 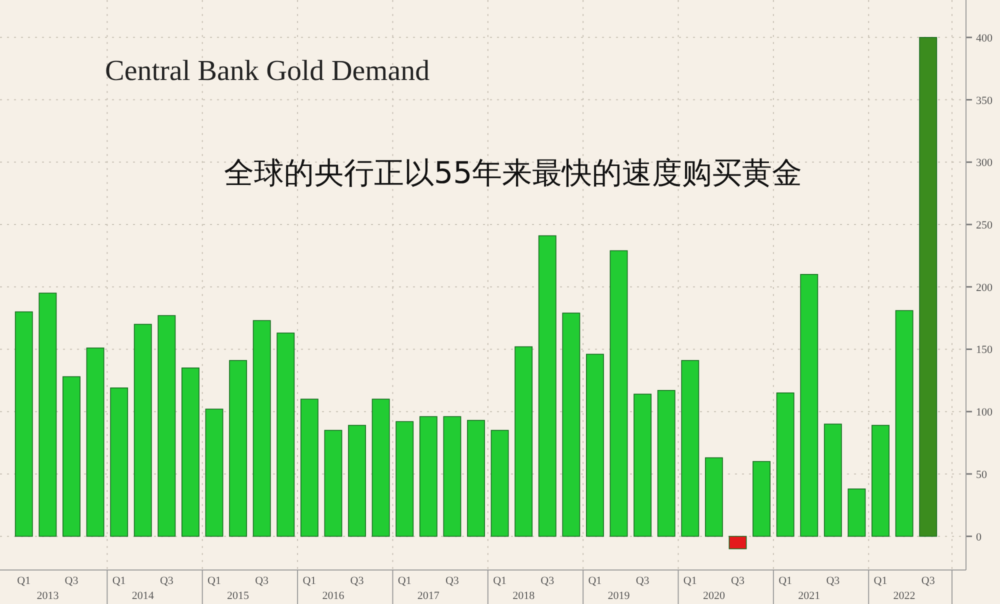 What do you see at coordinates (984, 100) in the screenshot?
I see `y-tick-label: 350` at bounding box center [984, 100].